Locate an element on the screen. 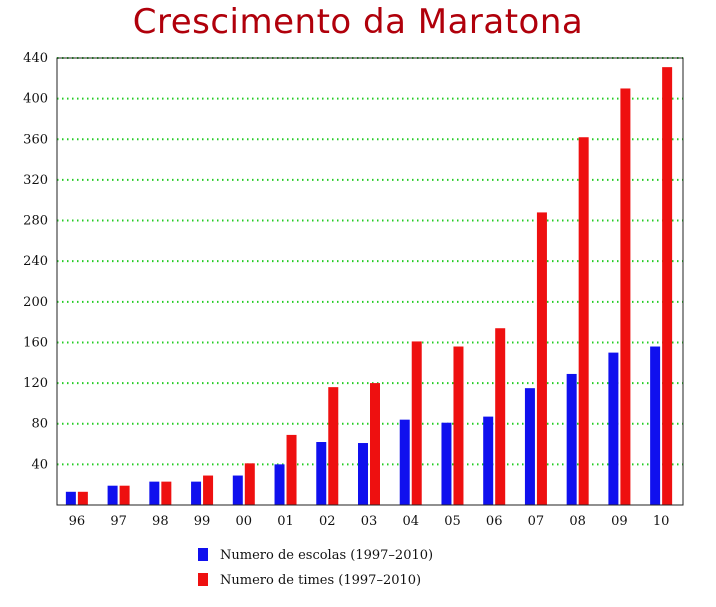  y-tick-label: 400 is located at coordinates (35, 99).